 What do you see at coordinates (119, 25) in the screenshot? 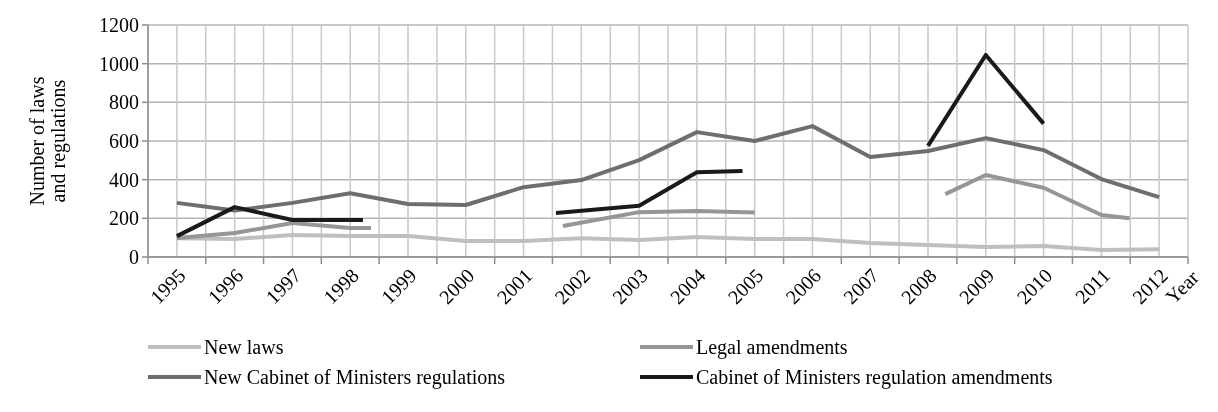
I see `y-tick-label: 1200` at bounding box center [119, 25].